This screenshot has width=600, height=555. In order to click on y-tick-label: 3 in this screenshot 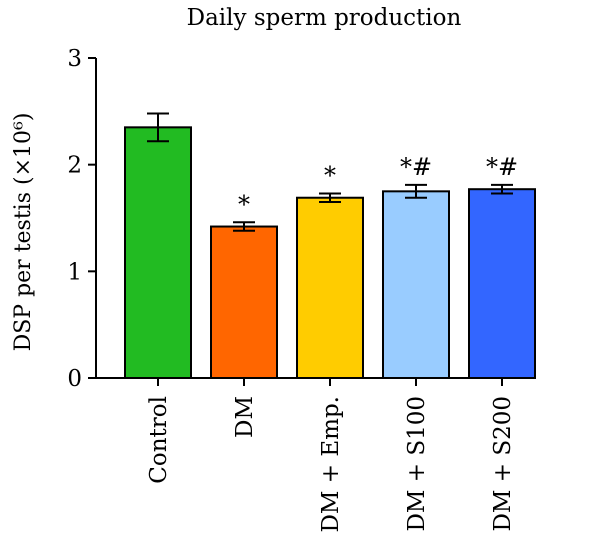, I will do `click(74, 59)`.